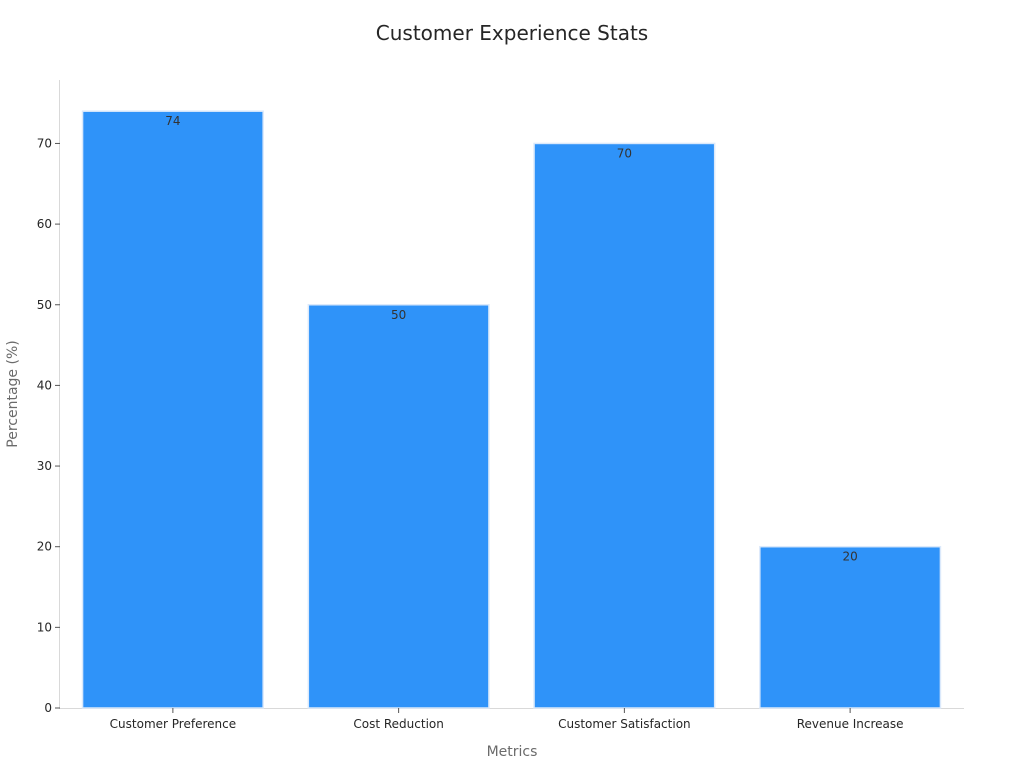 This screenshot has height=768, width=1024. I want to click on bar-value-label: 70, so click(624, 153).